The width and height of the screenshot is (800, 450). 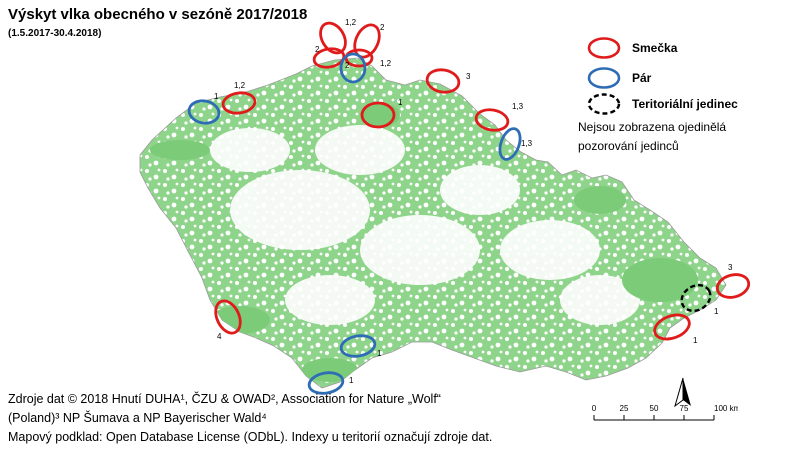 What do you see at coordinates (685, 104) in the screenshot?
I see `legend-label-territorial: Teritoriální jedinec` at bounding box center [685, 104].